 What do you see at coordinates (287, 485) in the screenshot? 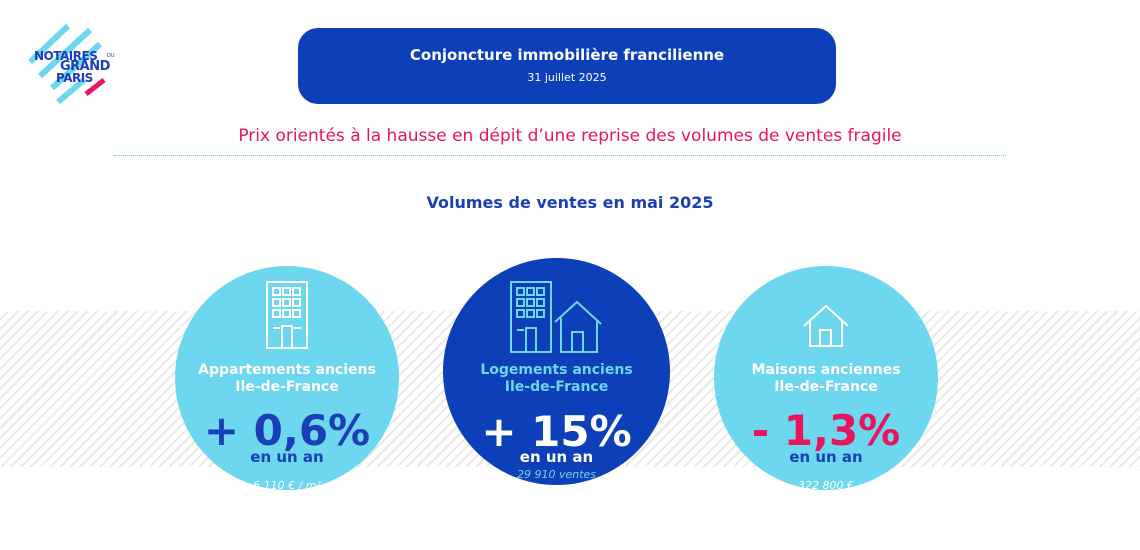
I see `card-detail: 6 110 € / m²` at bounding box center [287, 485].